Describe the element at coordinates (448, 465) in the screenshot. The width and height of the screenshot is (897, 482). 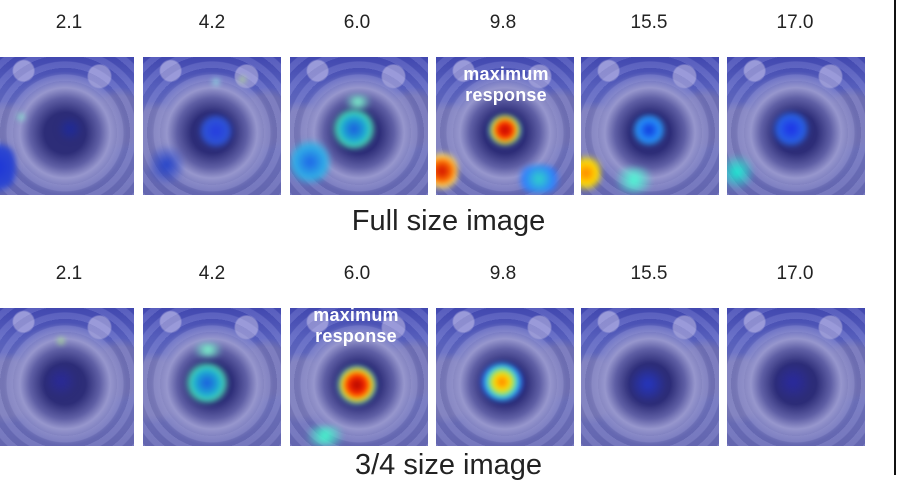
I see `three-quarter-caption: 3/4 size image` at that location.